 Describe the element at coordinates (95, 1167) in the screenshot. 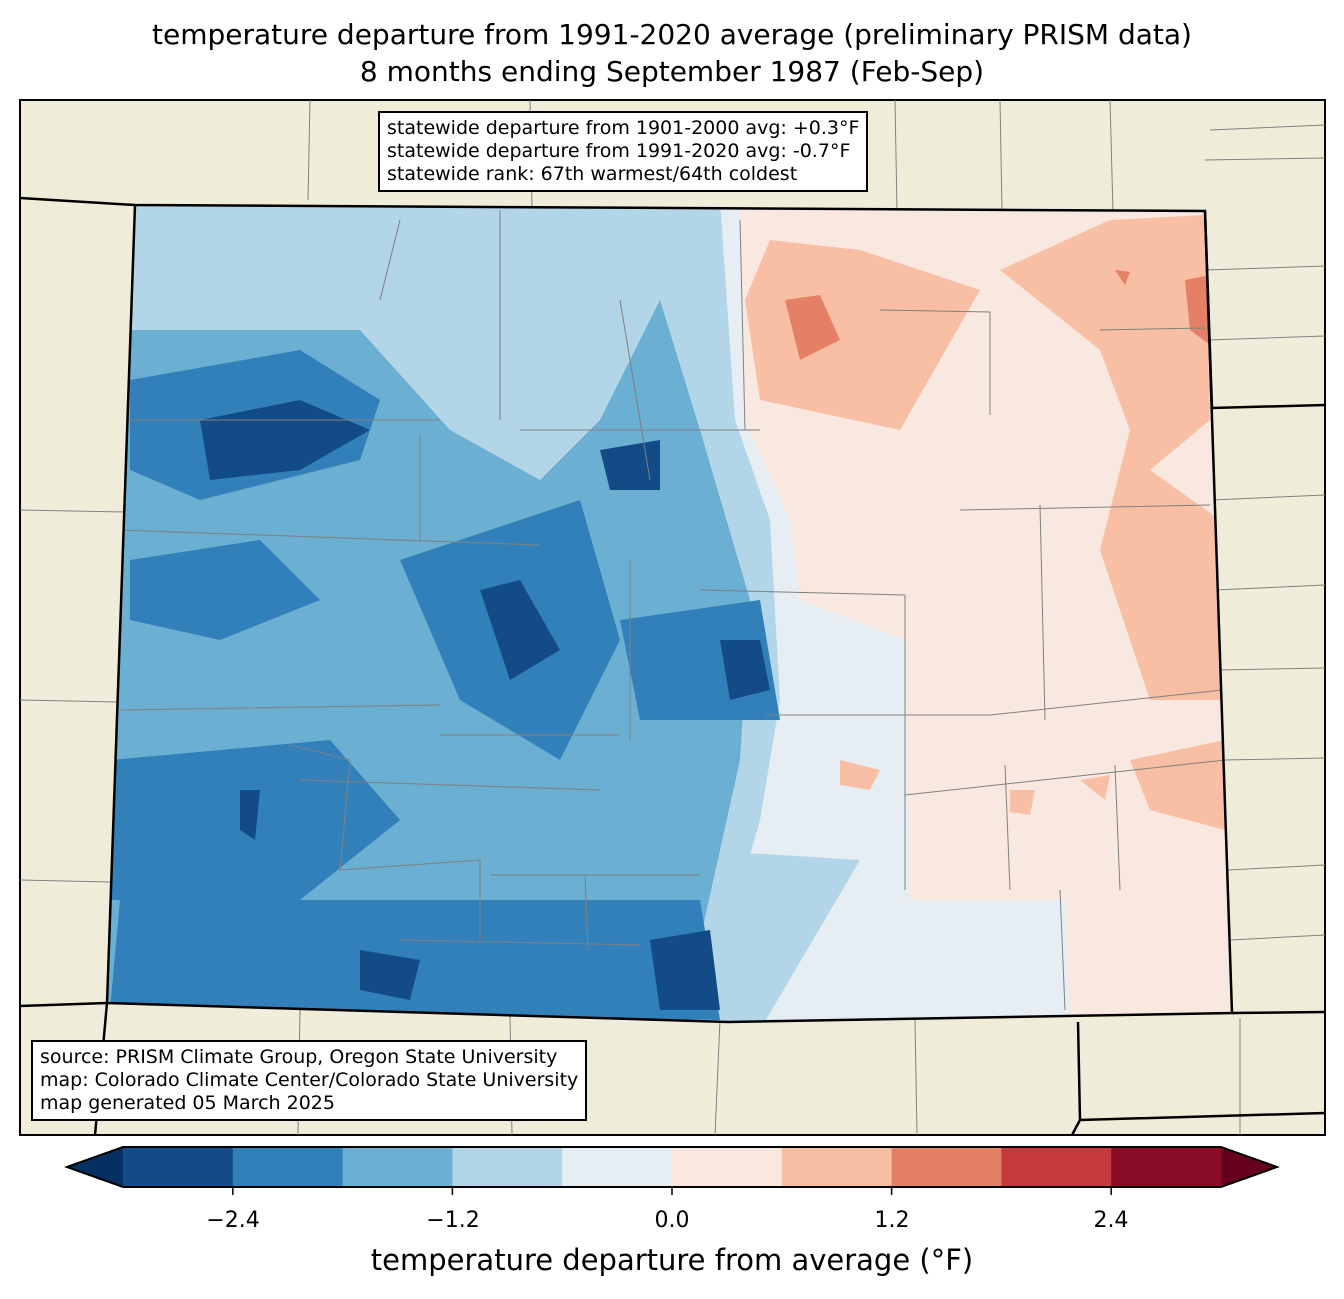

I see `colorbar-under-arrow` at that location.